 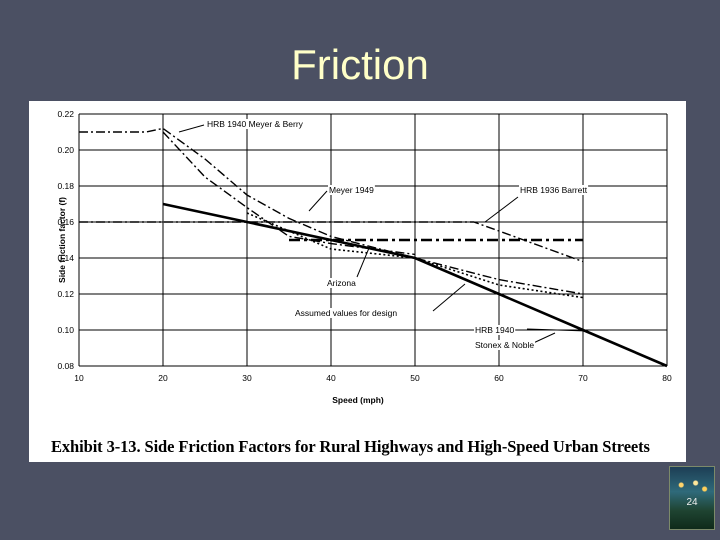 I want to click on slide-thumbnail-image: 24, so click(x=692, y=498).